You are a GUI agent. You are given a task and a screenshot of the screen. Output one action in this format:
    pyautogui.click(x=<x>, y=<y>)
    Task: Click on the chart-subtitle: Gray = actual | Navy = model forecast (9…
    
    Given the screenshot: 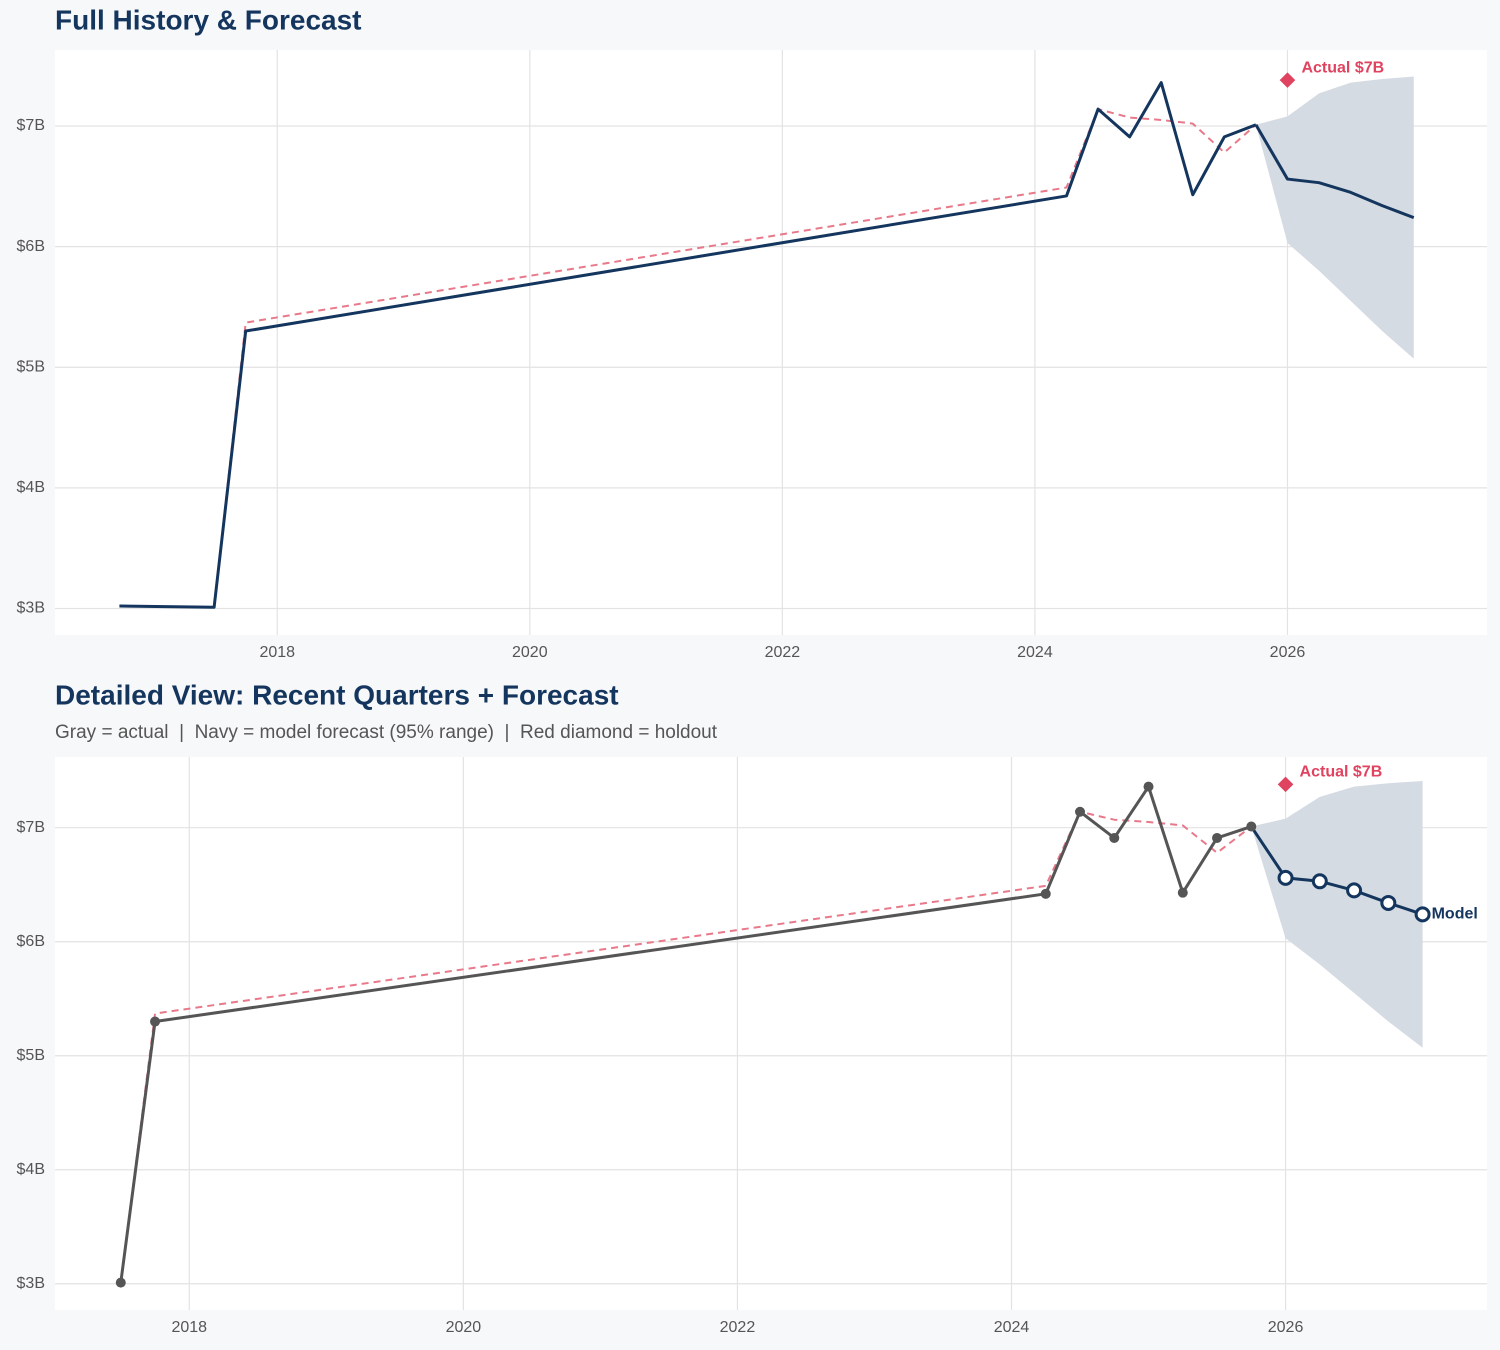 What is the action you would take?
    pyautogui.click(x=386, y=732)
    